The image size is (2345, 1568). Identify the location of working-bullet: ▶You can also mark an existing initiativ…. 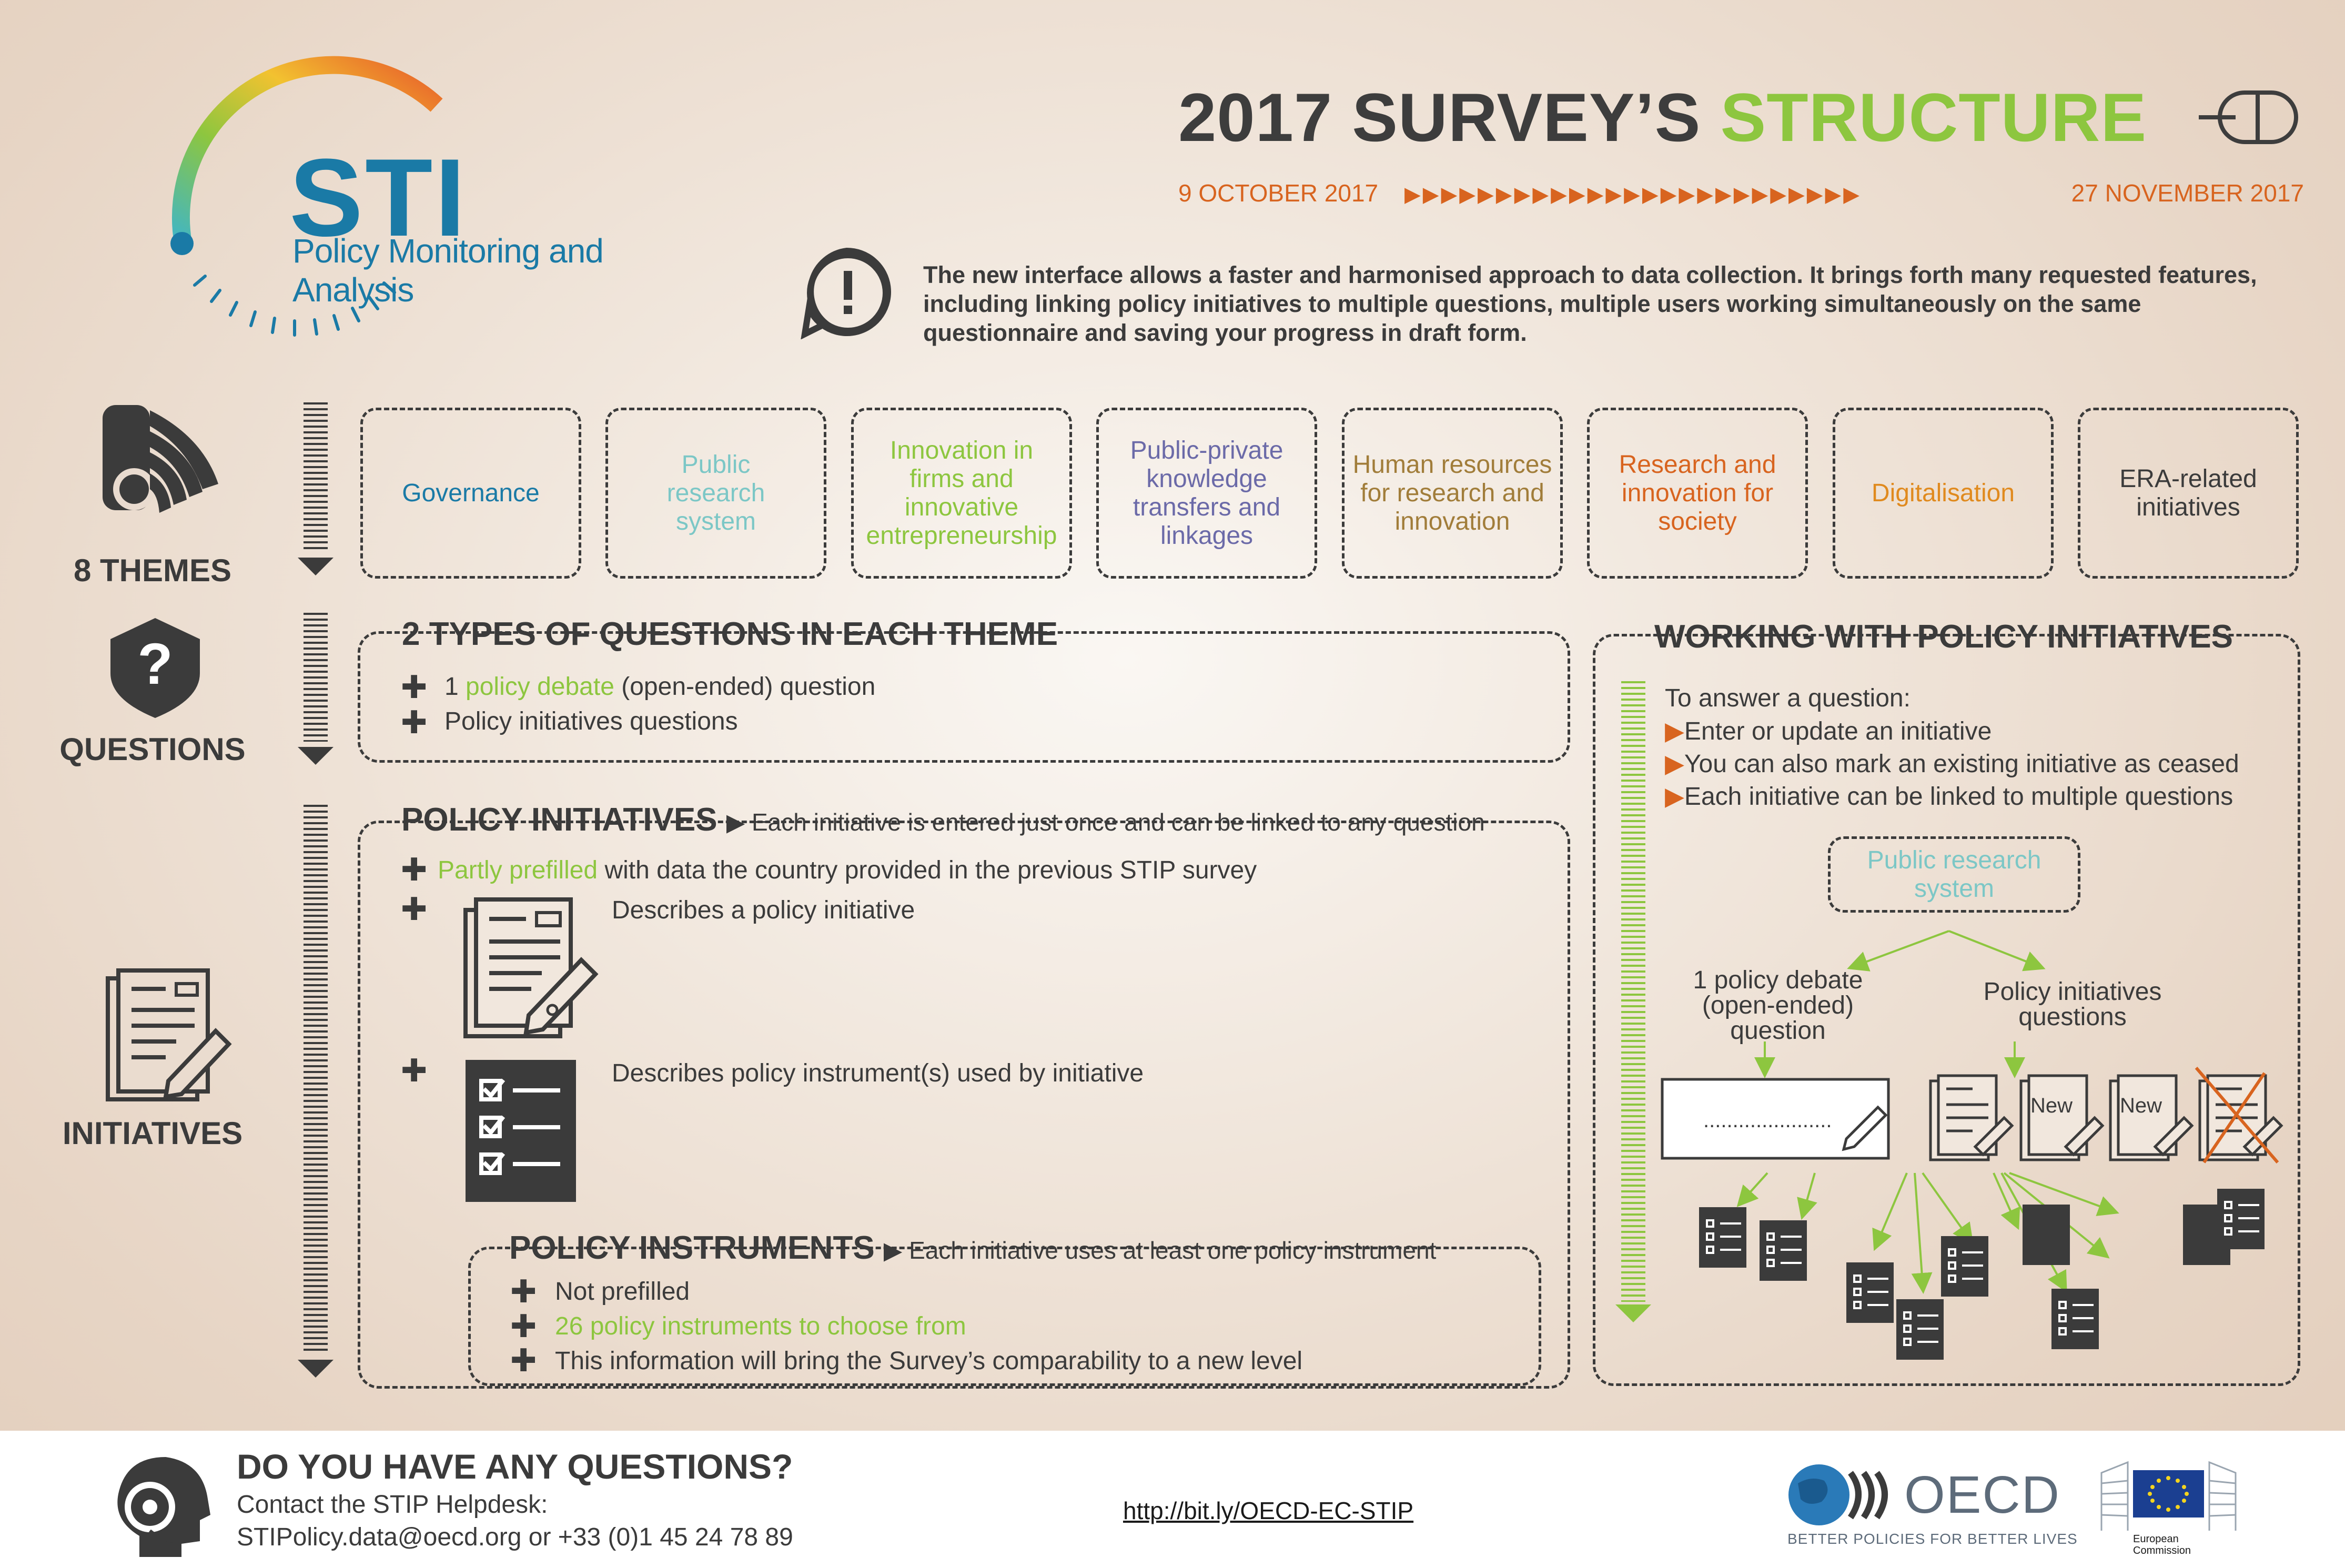
(1952, 764).